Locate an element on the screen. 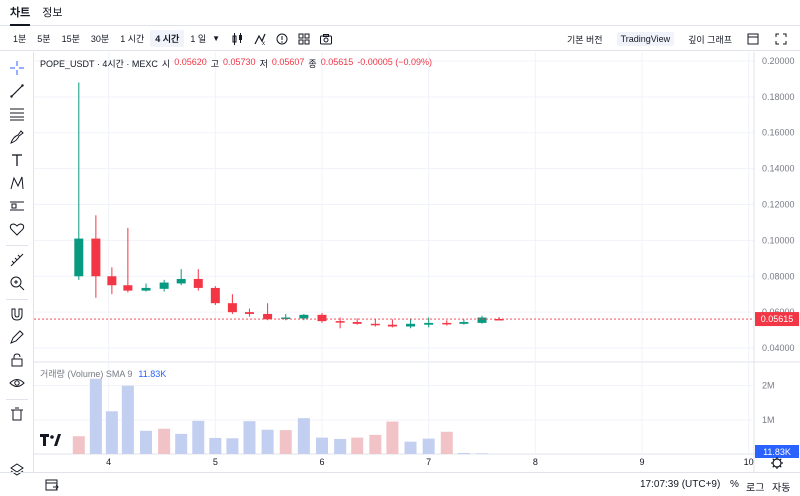 This screenshot has height=496, width=800. camera-icon is located at coordinates (326, 39).